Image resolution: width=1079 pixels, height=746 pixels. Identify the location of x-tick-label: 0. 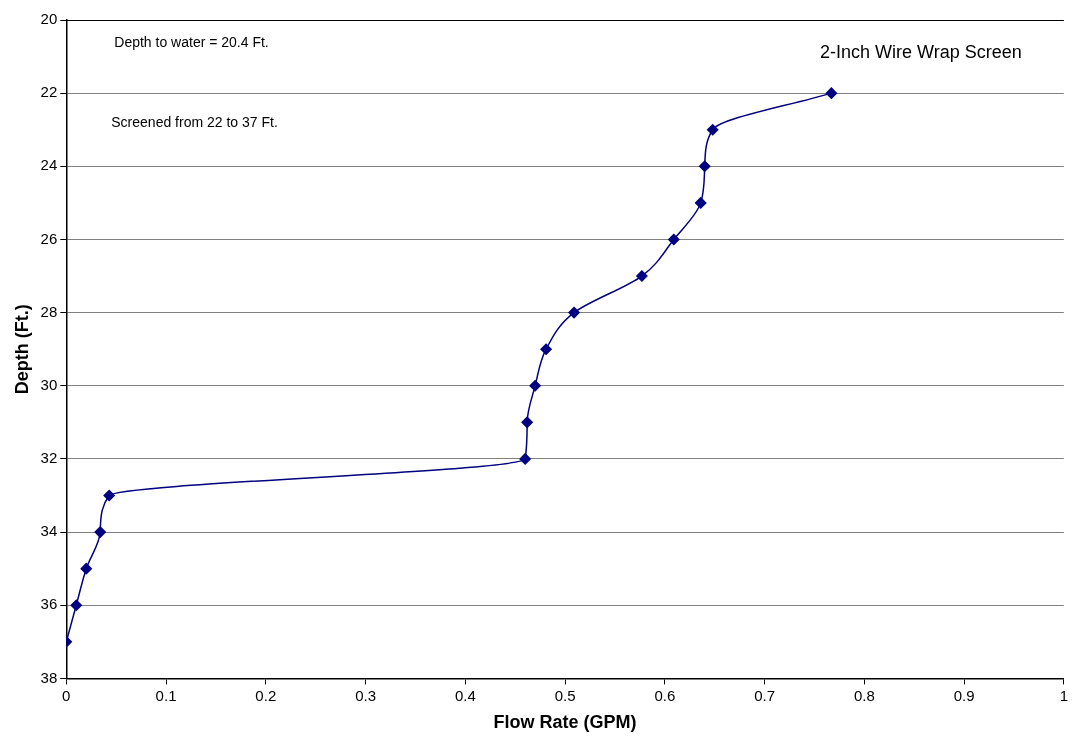
(66, 695).